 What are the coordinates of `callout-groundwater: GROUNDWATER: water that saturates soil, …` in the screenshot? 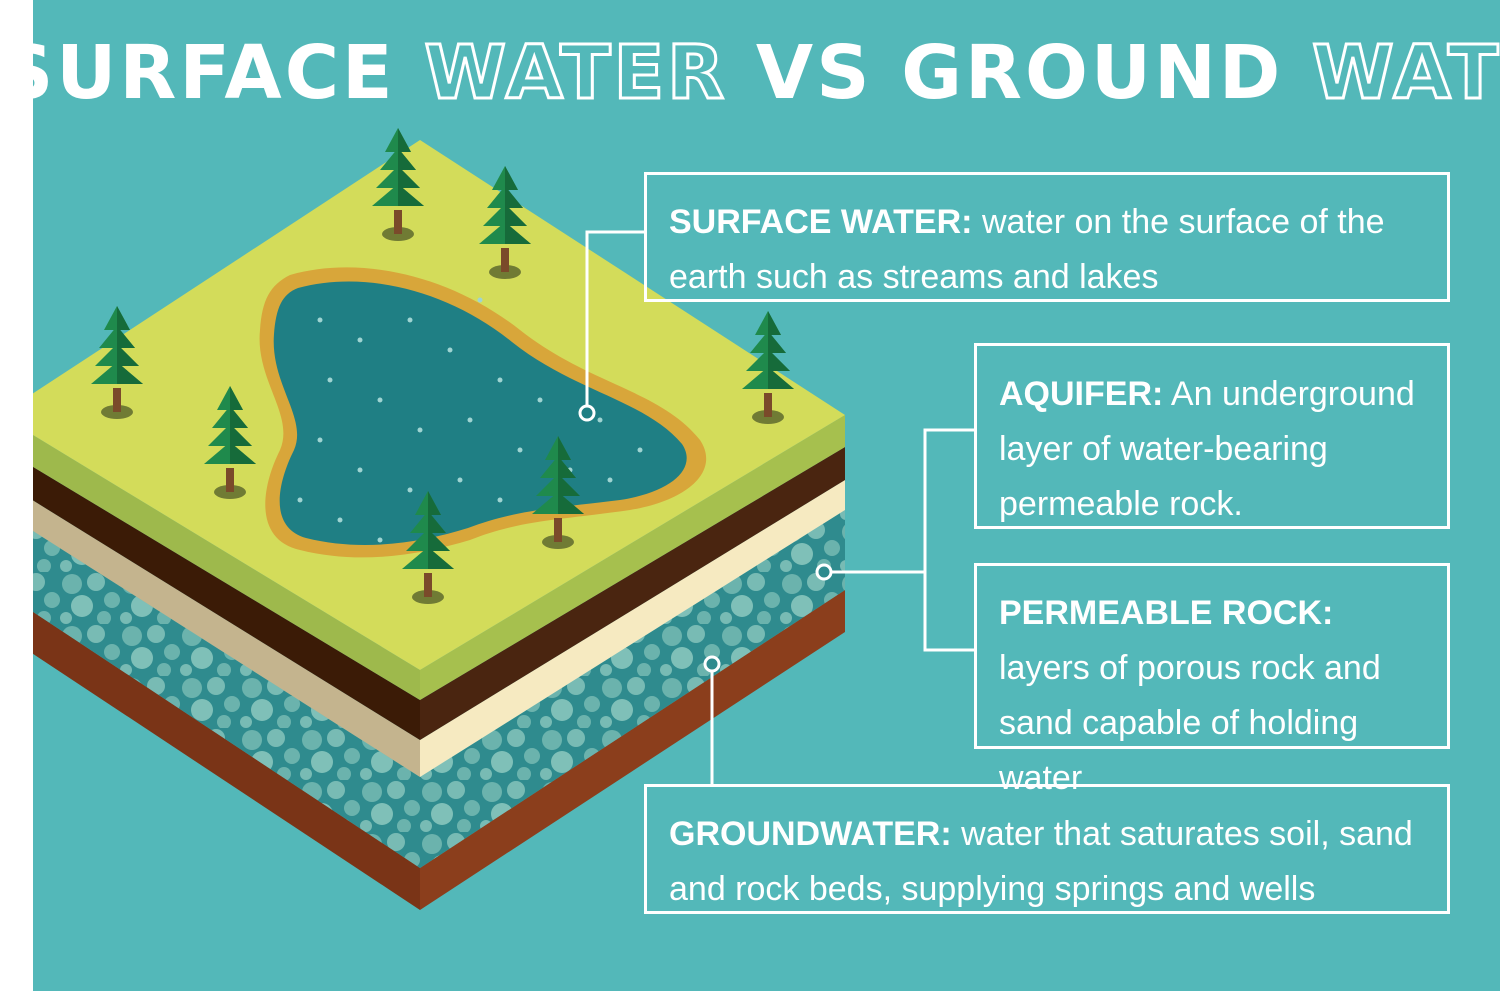 It's located at (1047, 849).